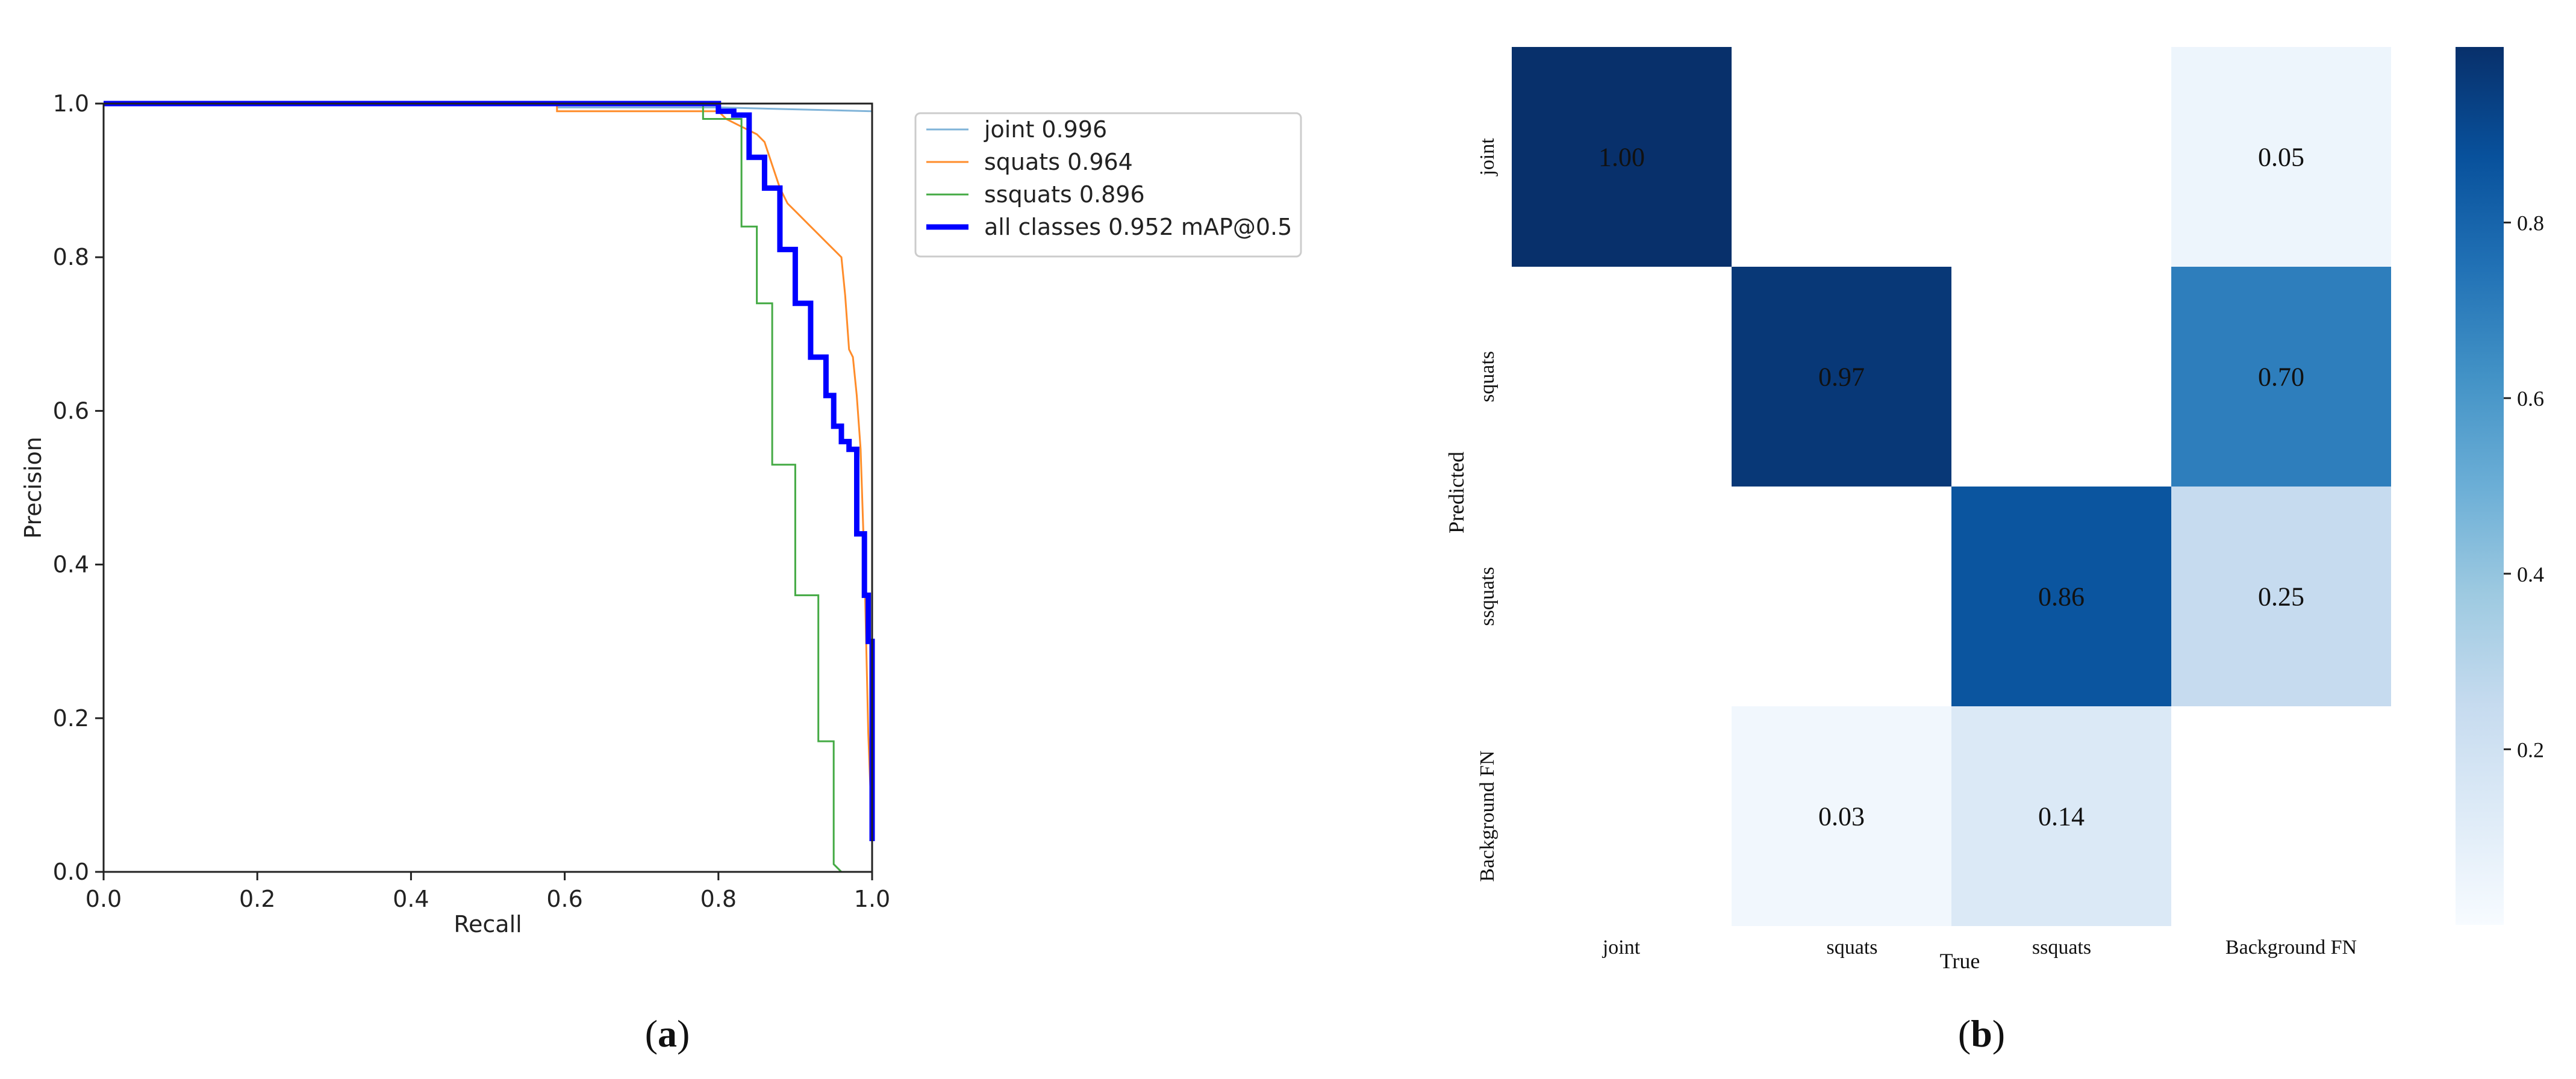  I want to click on cm-y-tick-labels: joint squats ssquats Background FN, so click(1487, 510).